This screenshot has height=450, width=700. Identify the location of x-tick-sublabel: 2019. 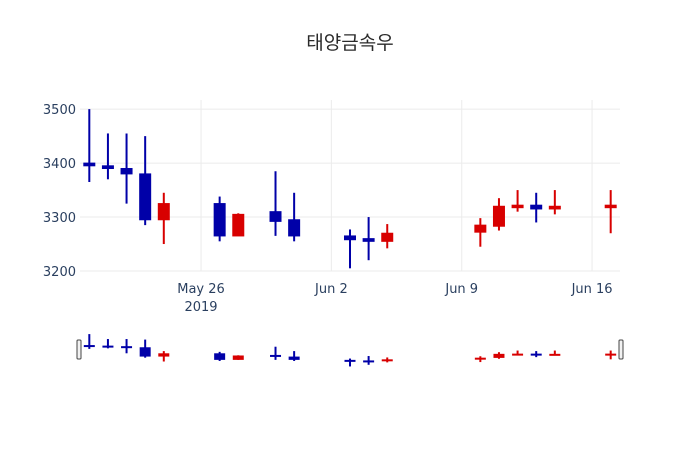
(200, 307).